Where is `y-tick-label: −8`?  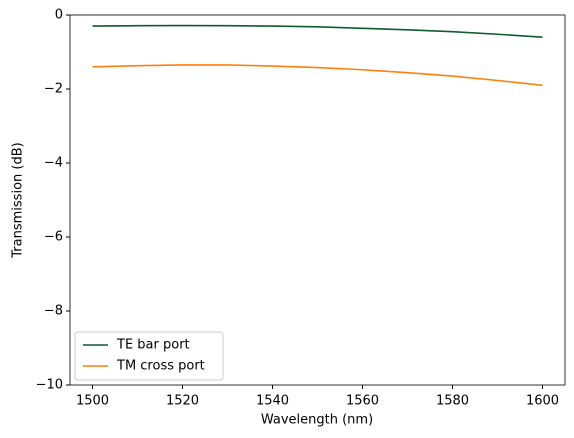 y-tick-label: −8 is located at coordinates (53, 311).